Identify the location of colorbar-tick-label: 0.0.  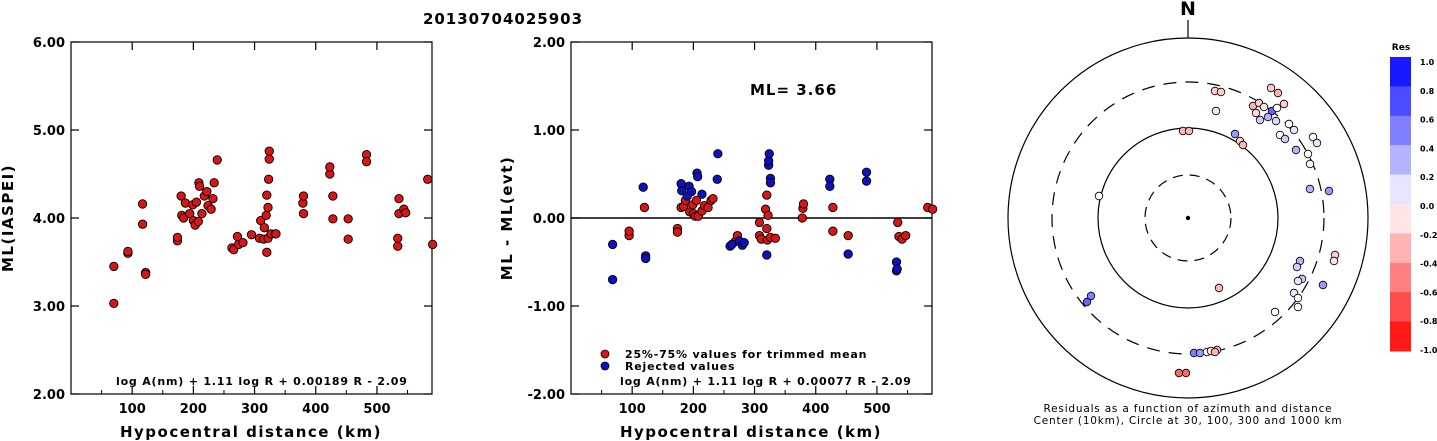
(1427, 206).